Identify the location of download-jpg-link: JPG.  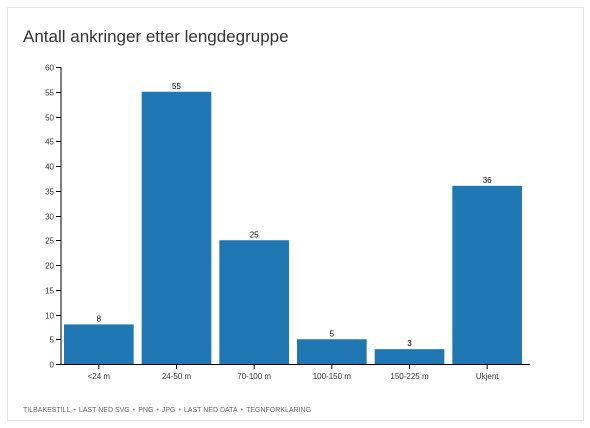
(168, 410).